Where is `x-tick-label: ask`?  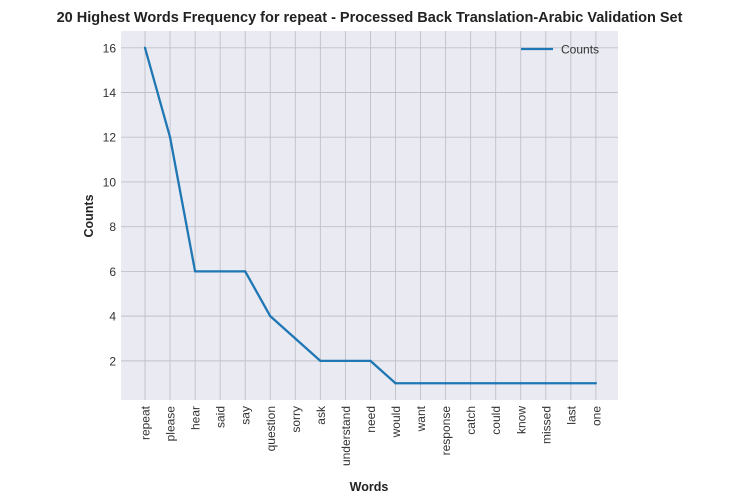 x-tick-label: ask is located at coordinates (321, 415).